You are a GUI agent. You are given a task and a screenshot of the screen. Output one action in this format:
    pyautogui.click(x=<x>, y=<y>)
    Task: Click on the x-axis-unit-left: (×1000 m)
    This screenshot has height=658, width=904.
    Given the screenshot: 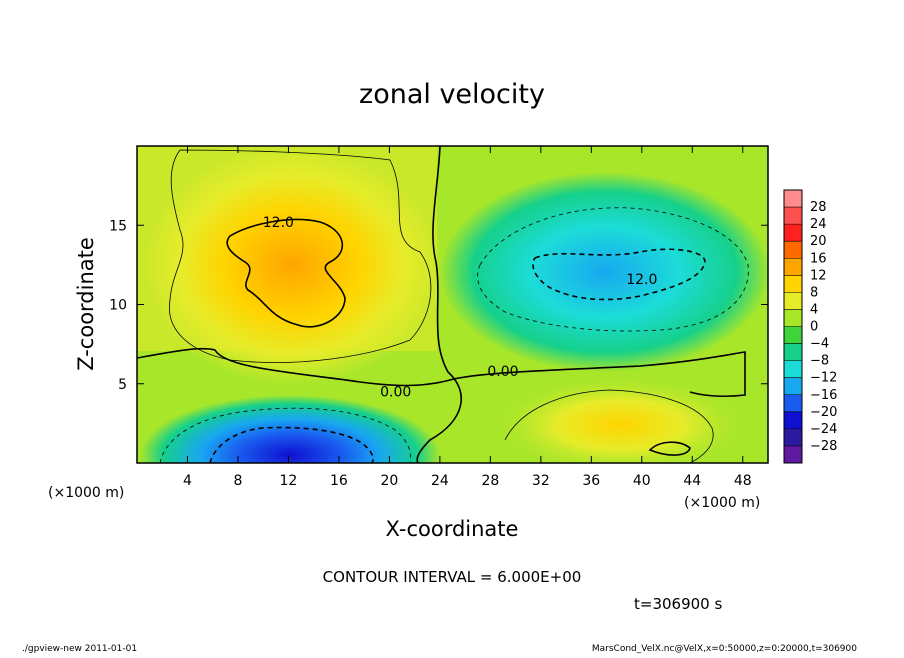 What is the action you would take?
    pyautogui.click(x=86, y=493)
    